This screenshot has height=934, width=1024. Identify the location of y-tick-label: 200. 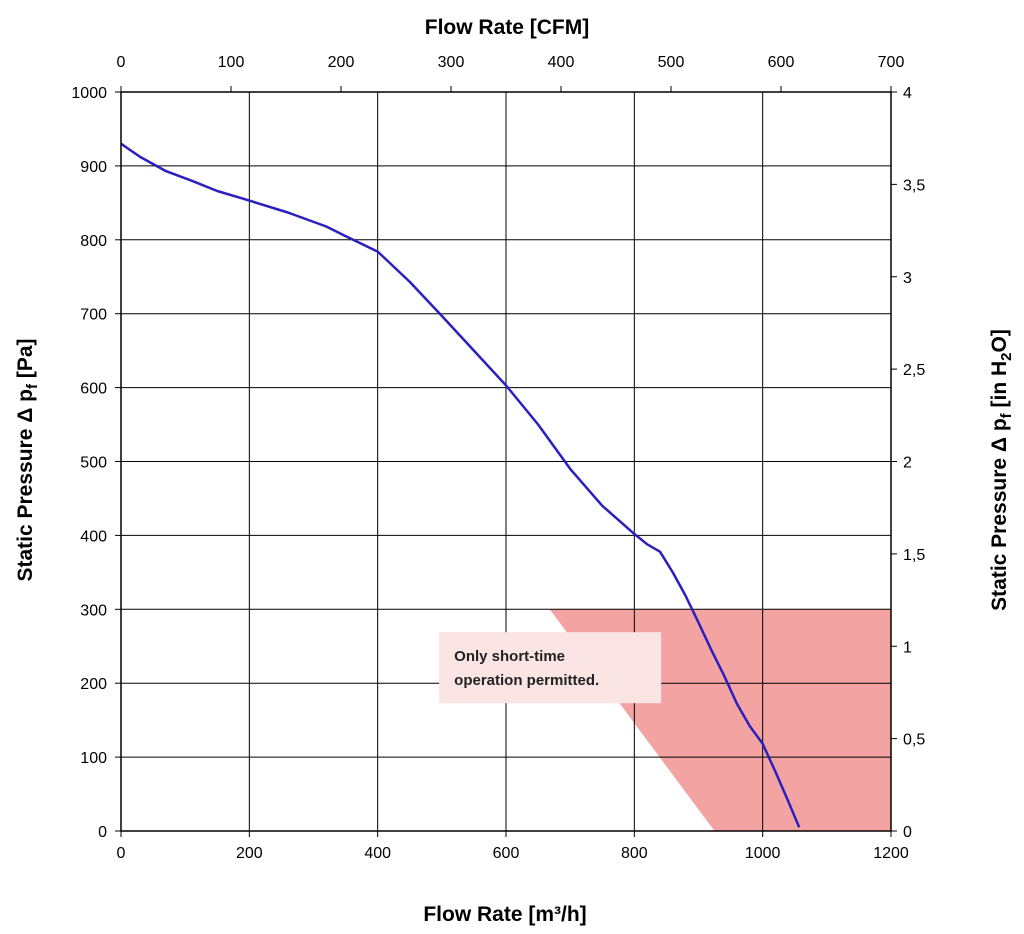
(93, 684).